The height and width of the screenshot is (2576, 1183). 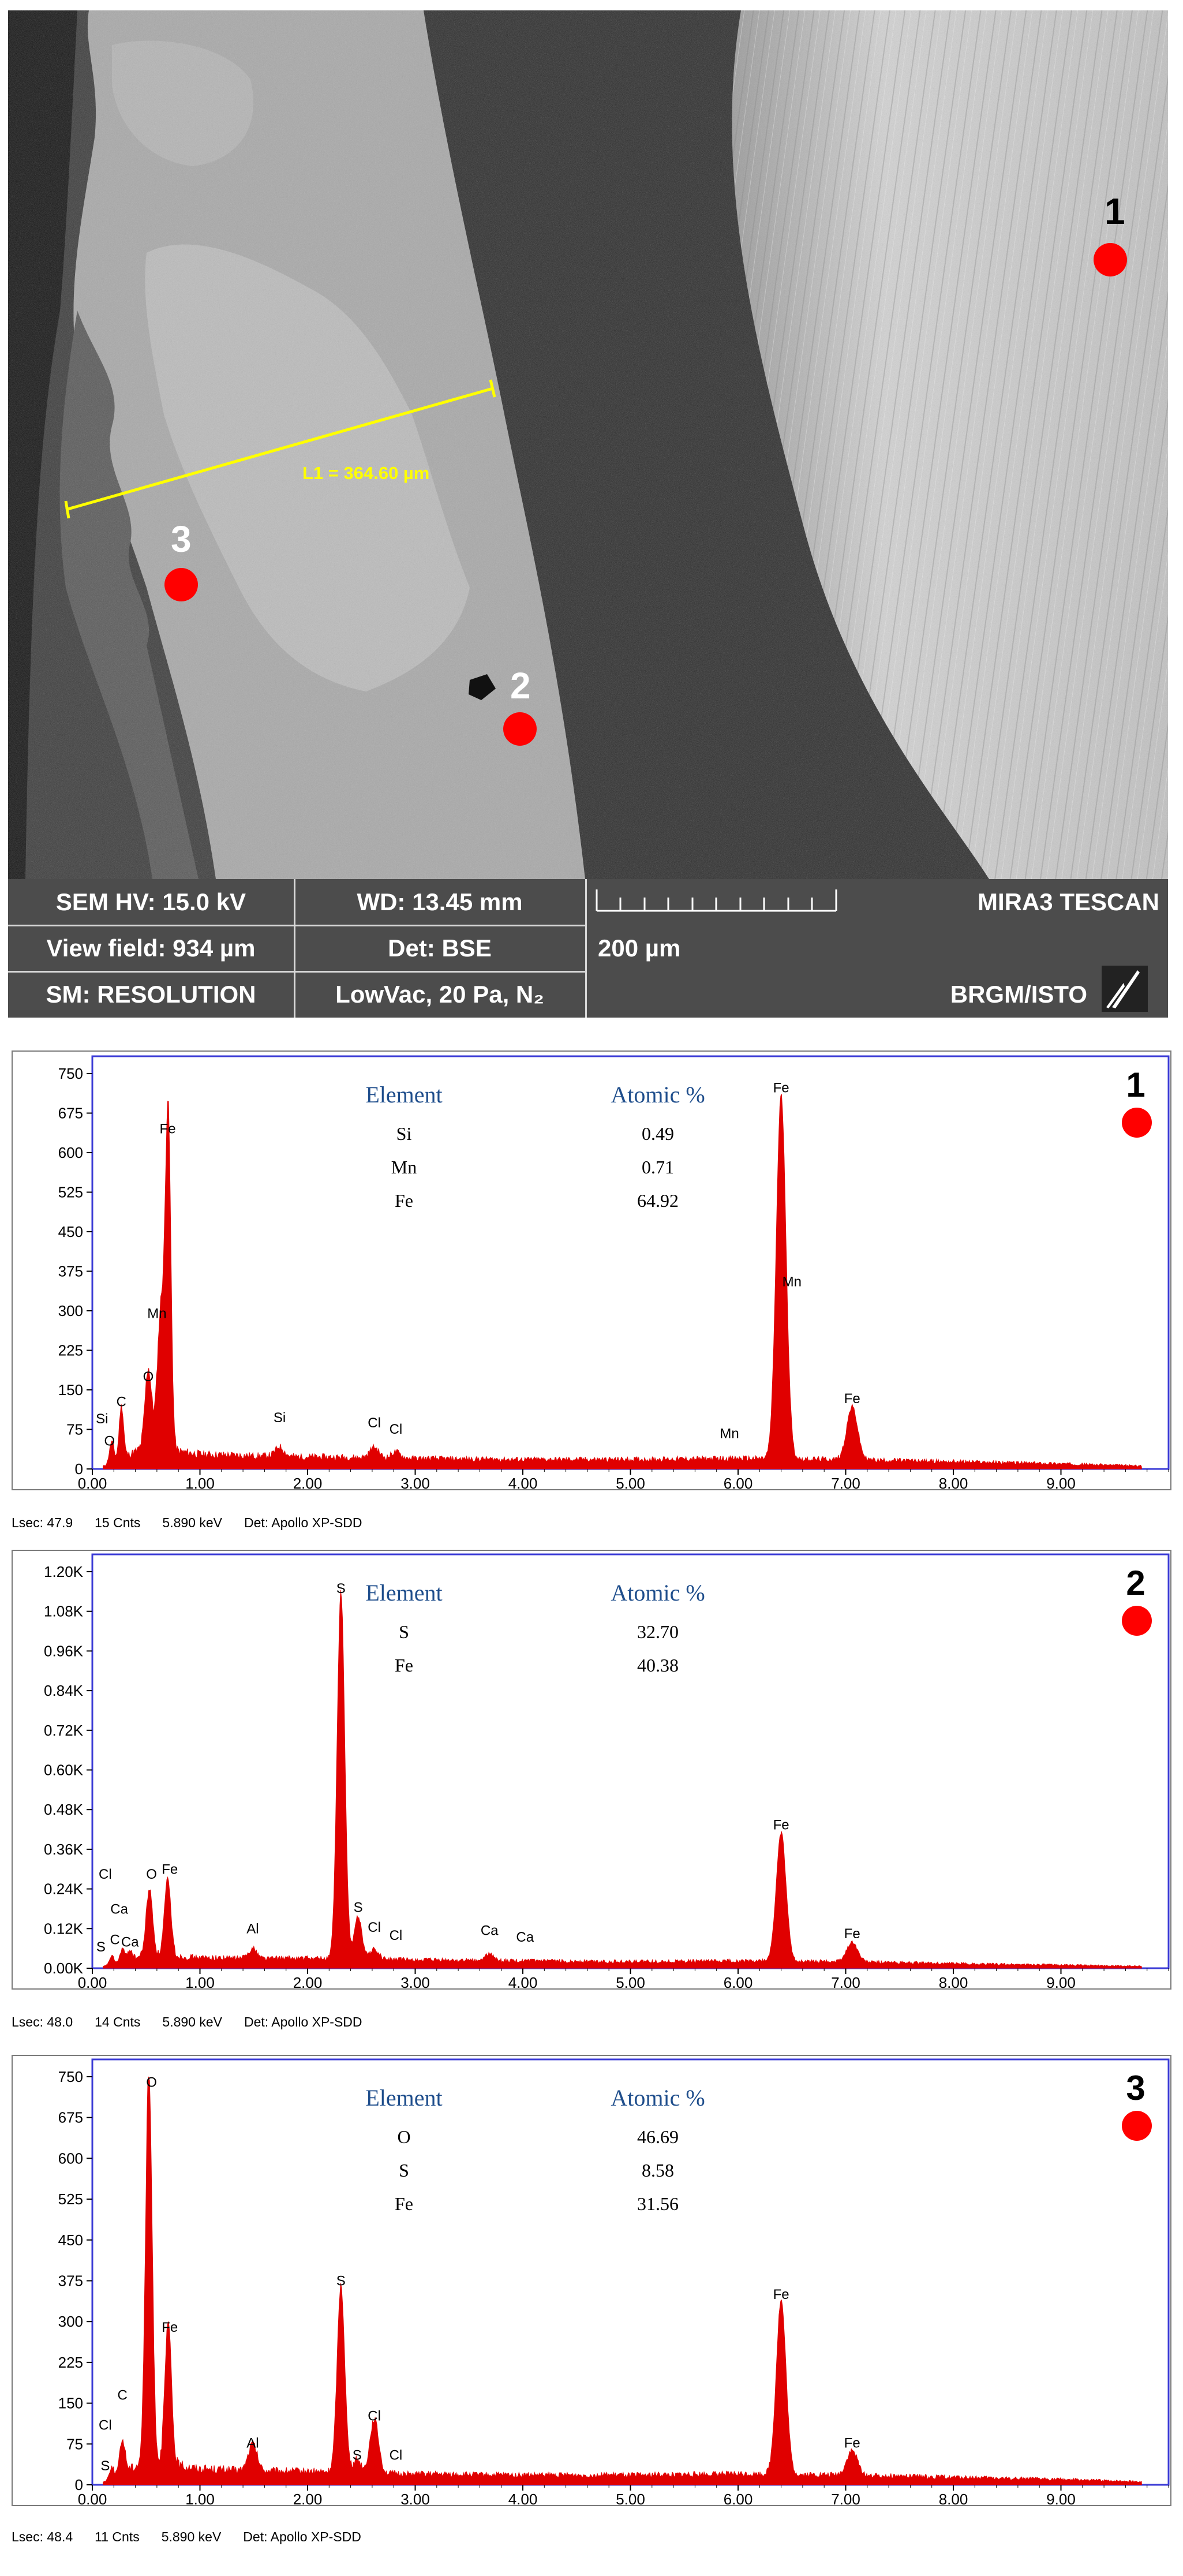 I want to click on y-tick-label: 0.96K, so click(x=64, y=1650).